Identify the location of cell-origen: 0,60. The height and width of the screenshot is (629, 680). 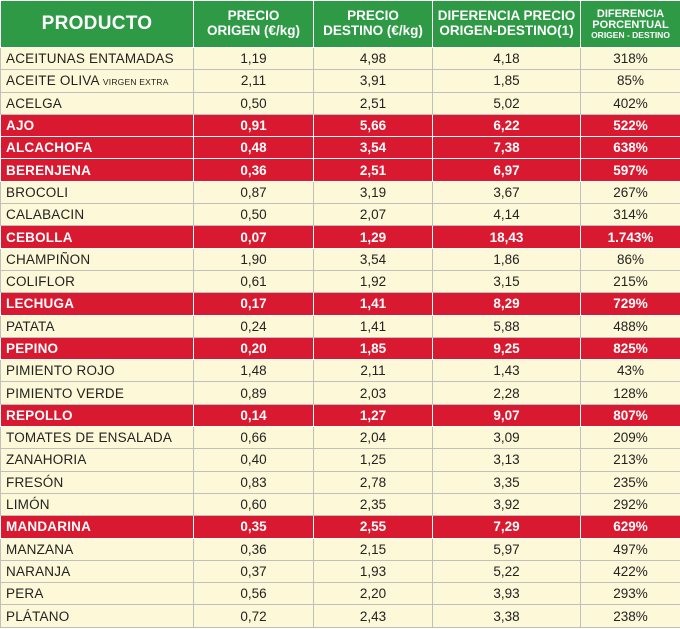
(253, 504).